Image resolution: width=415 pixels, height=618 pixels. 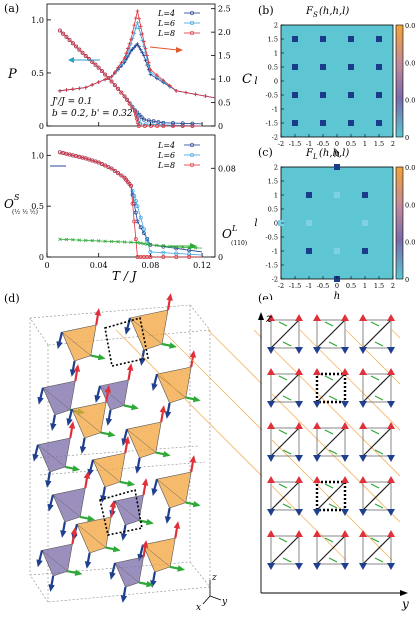 What do you see at coordinates (365, 286) in the screenshot?
I see `heatmap-x-tick-label: 1` at bounding box center [365, 286].